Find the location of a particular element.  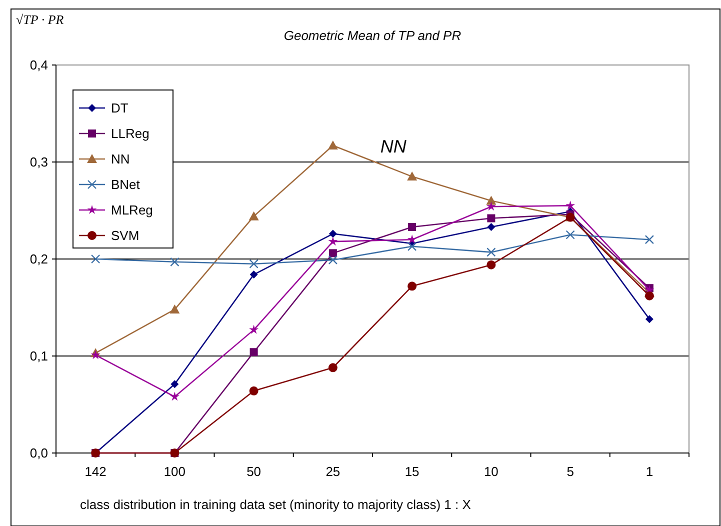

x-tick-label: 100 is located at coordinates (175, 471).